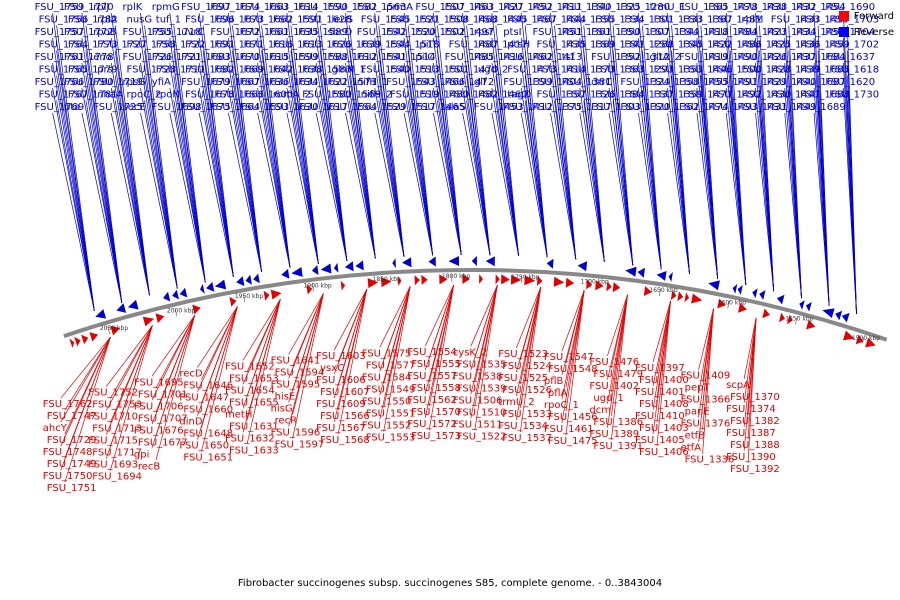 Image resolution: width=900 pixels, height=600 pixels. What do you see at coordinates (706, 400) in the screenshot?
I see `forward-gene-label: FSU_1366` at bounding box center [706, 400].